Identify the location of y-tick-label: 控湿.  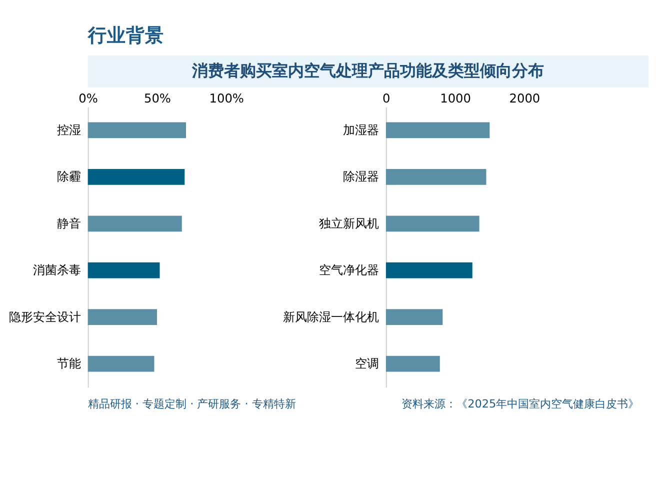
(68, 129).